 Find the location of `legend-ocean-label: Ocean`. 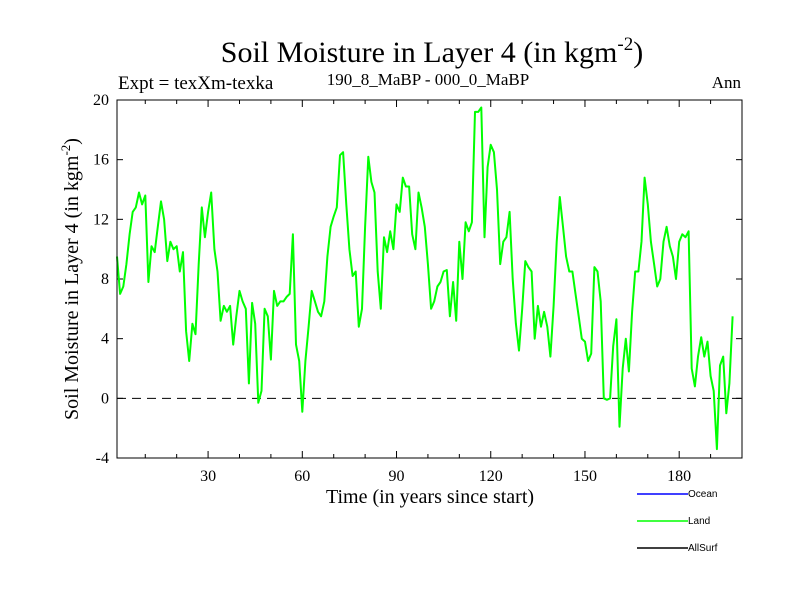

legend-ocean-label: Ocean is located at coordinates (702, 494).